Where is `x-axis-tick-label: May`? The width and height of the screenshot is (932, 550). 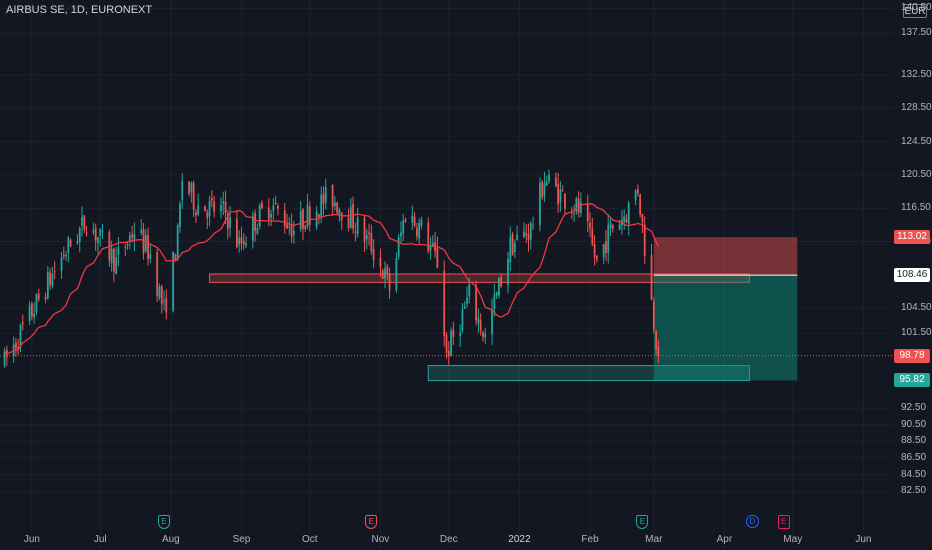
x-axis-tick-label: May is located at coordinates (793, 539).